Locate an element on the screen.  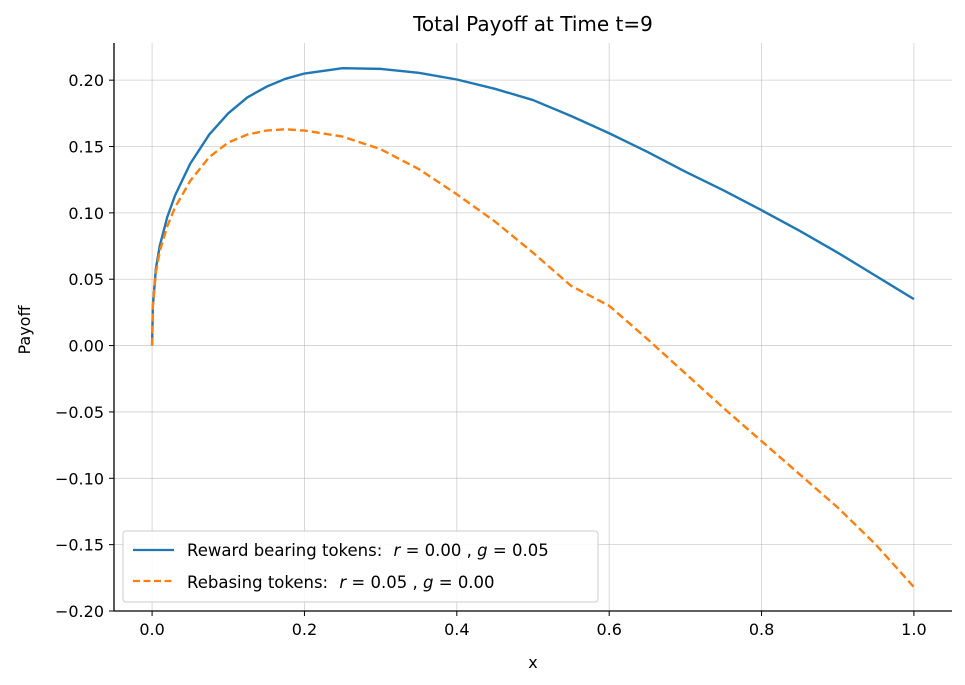
legend-label-rebasing: Rebasing tokens: is located at coordinates (257, 582).